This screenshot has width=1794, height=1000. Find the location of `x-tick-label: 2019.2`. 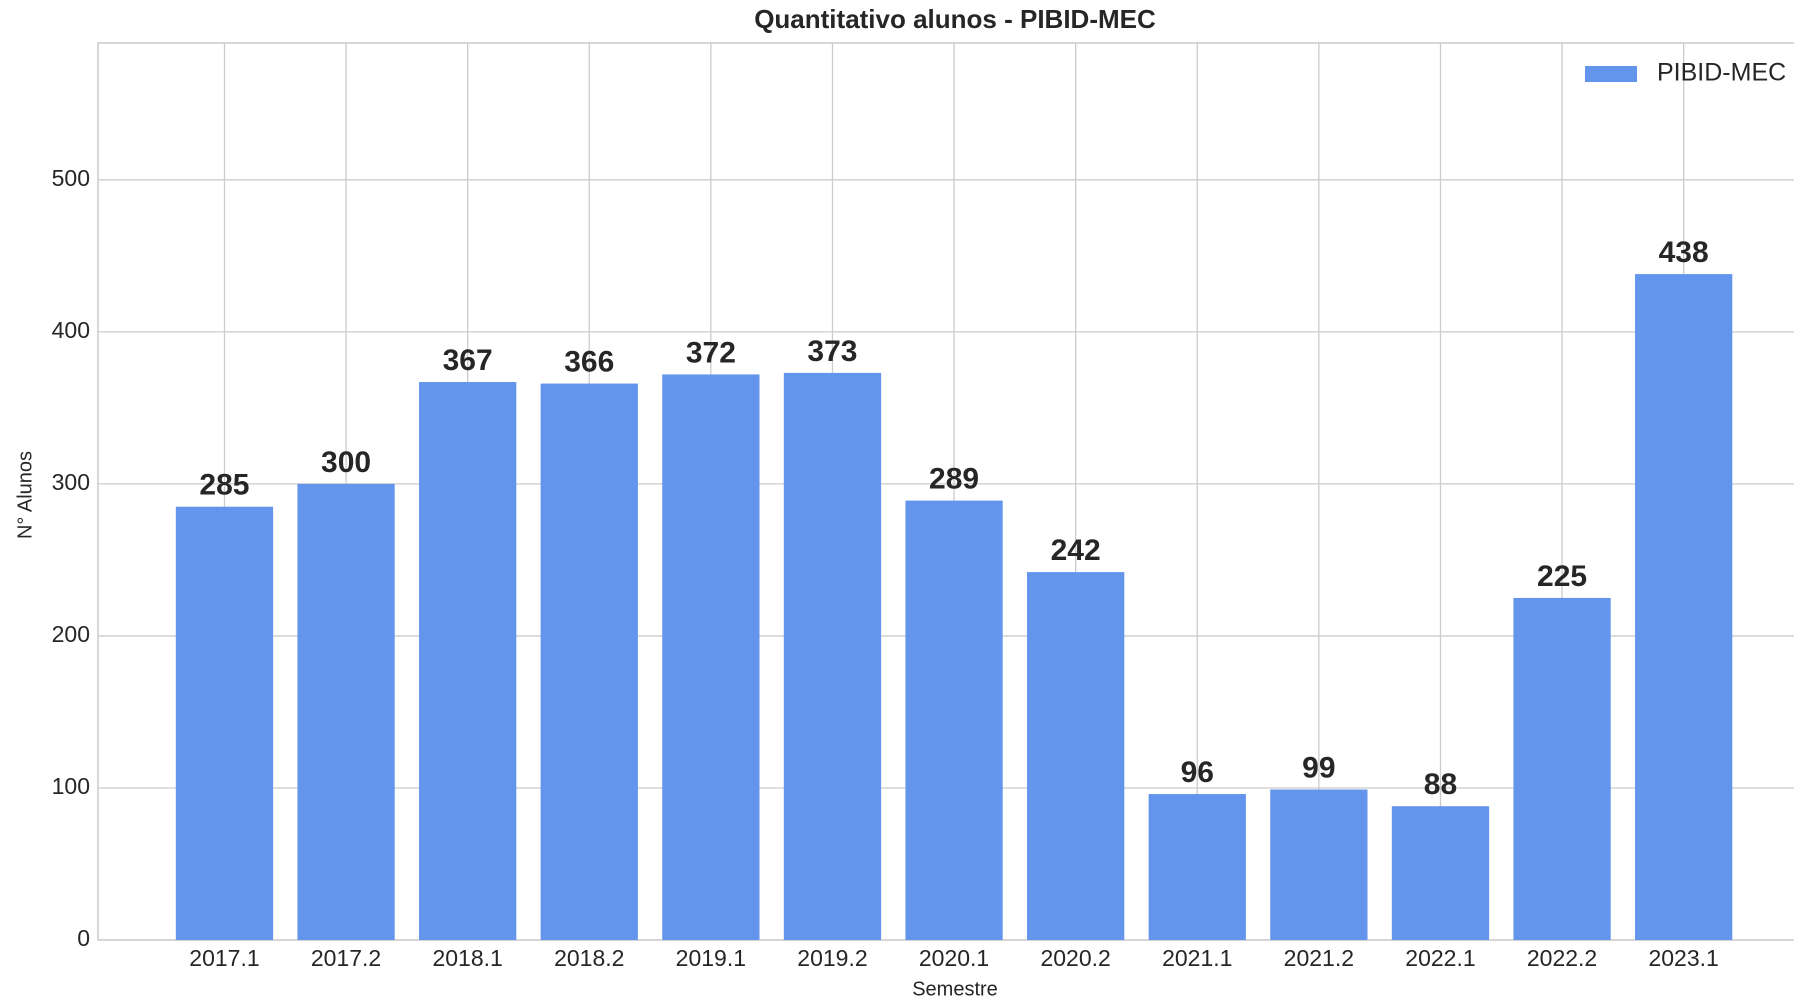

x-tick-label: 2019.2 is located at coordinates (832, 958).